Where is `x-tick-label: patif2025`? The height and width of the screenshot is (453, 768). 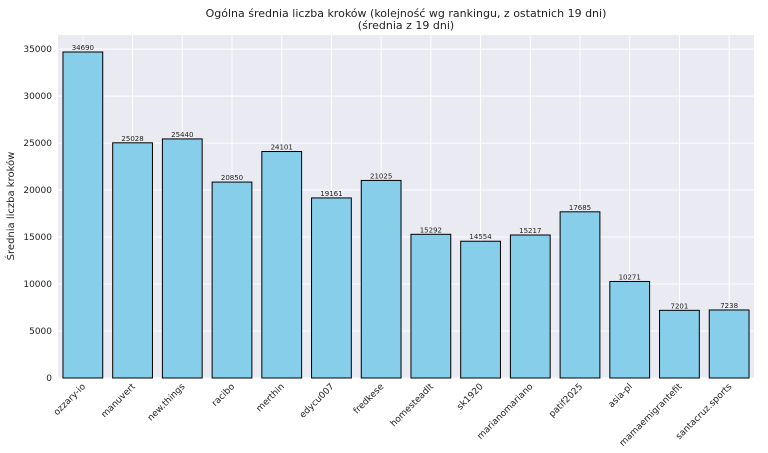
x-tick-label: patif2025 is located at coordinates (566, 401).